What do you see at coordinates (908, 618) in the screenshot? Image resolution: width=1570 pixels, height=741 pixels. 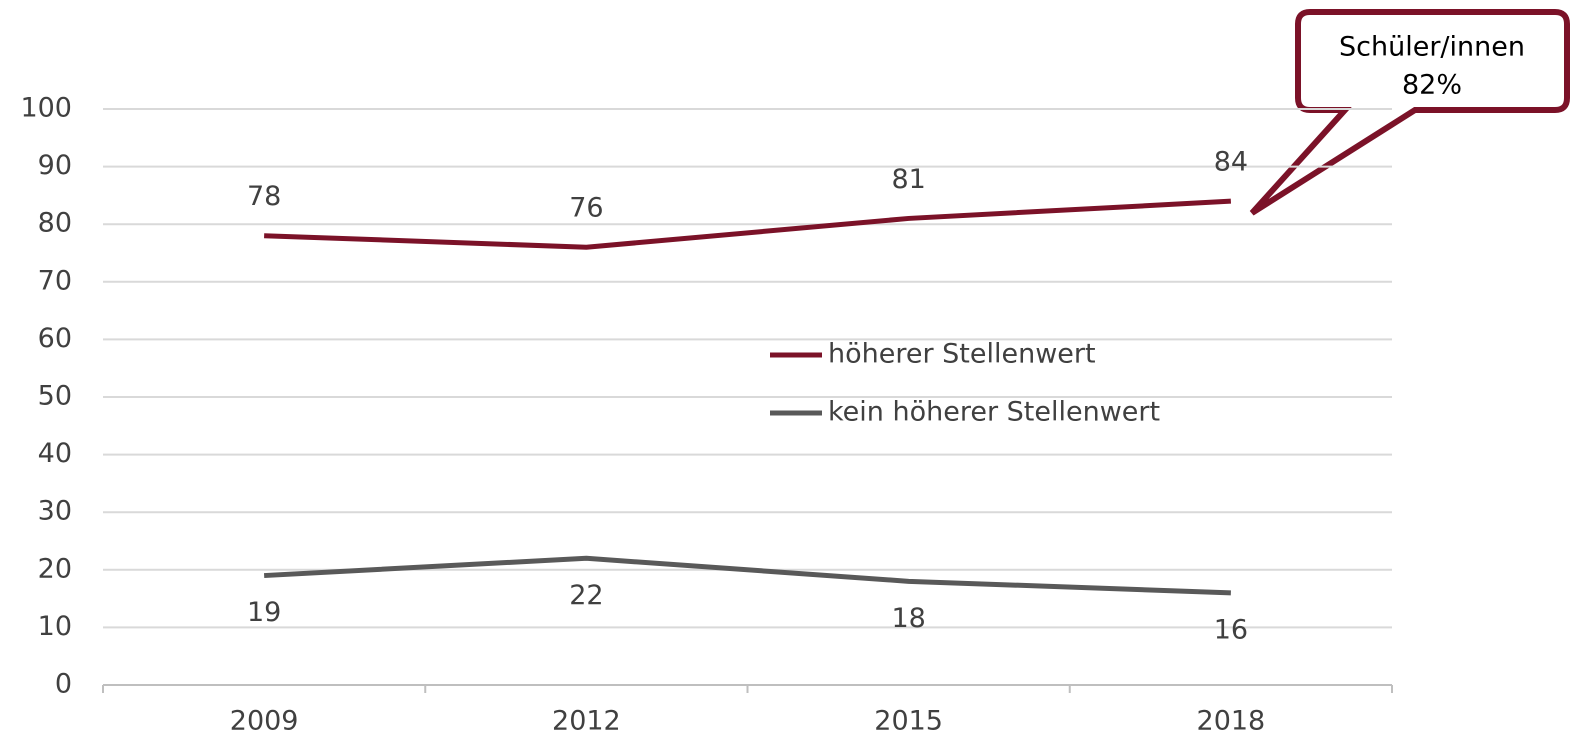 I see `data-label: 18` at bounding box center [908, 618].